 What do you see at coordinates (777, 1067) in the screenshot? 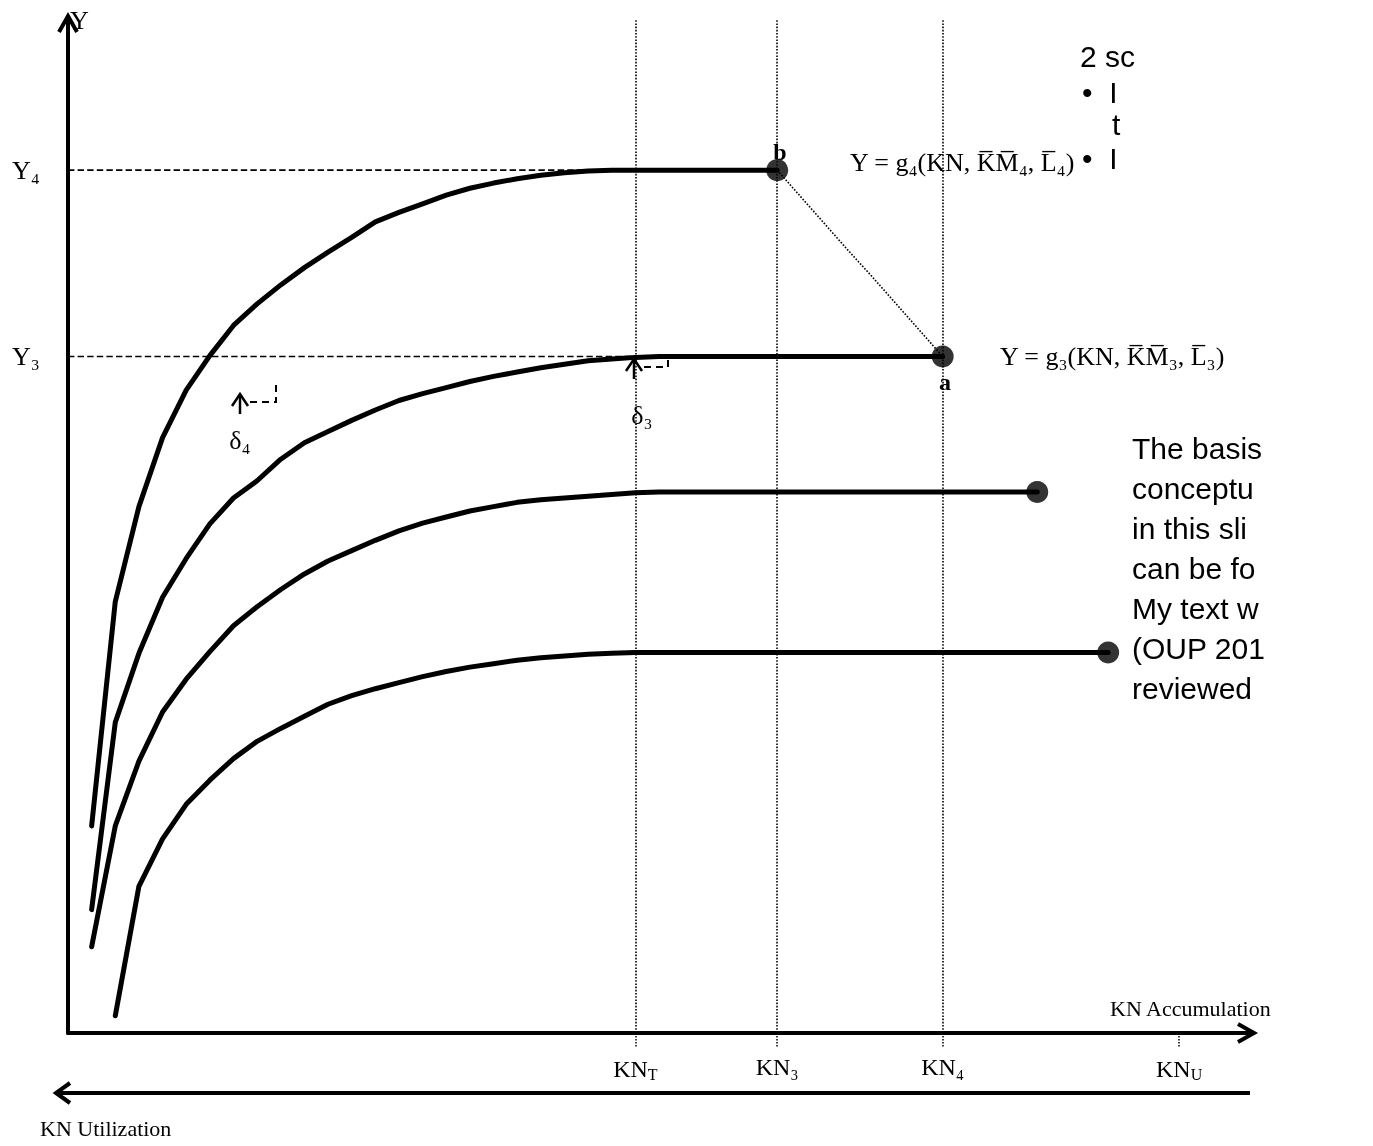
I see `x-tick-label: KN₃` at bounding box center [777, 1067].